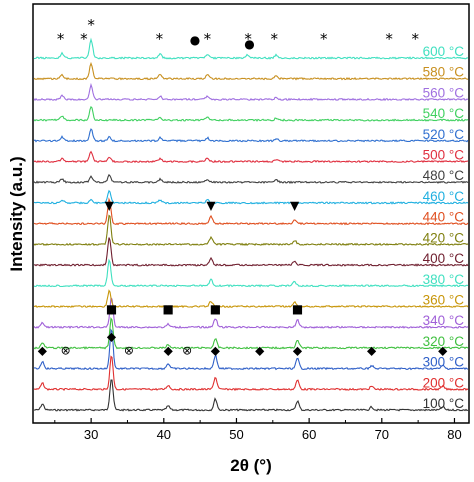 This screenshot has height=482, width=474. I want to click on trace-580c, so click(251, 71).